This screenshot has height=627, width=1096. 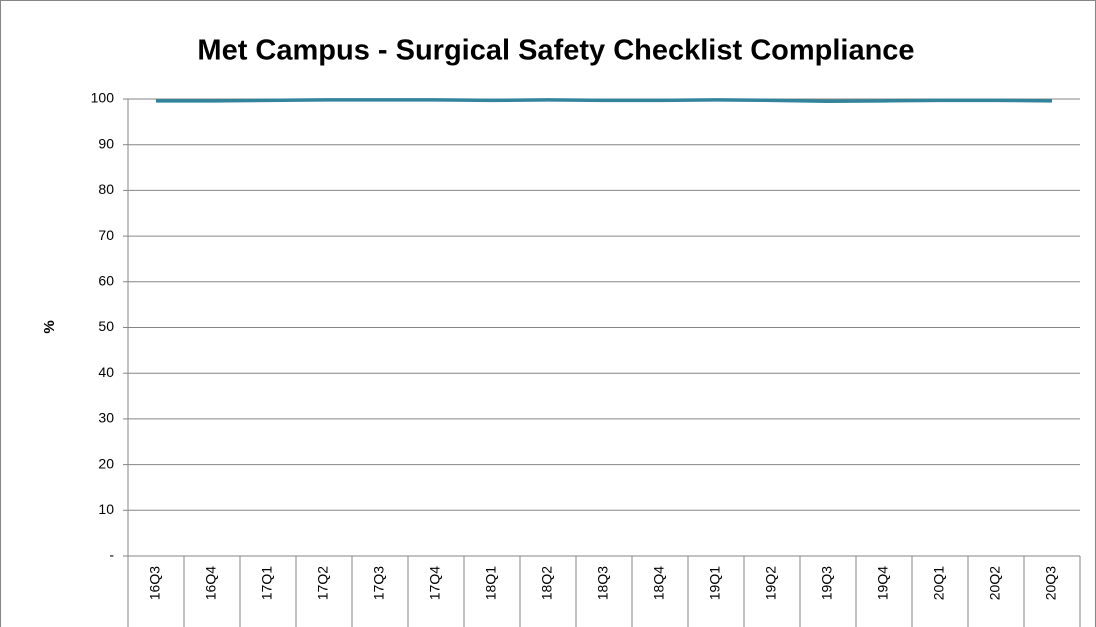 I want to click on y-tick-label: 20, so click(x=106, y=463).